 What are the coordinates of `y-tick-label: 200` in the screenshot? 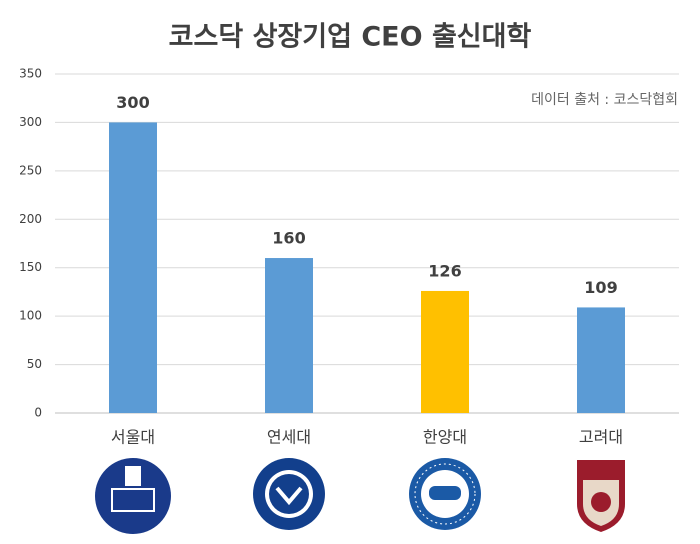 It's located at (30, 219).